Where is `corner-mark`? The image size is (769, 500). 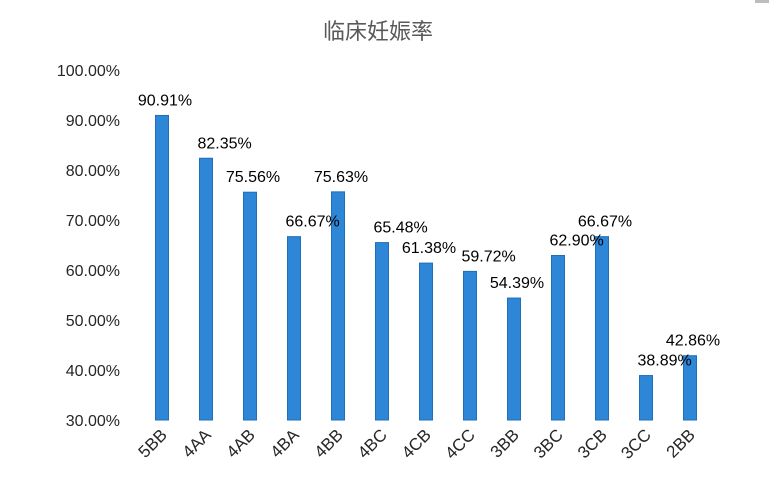 corner-mark is located at coordinates (762, 1).